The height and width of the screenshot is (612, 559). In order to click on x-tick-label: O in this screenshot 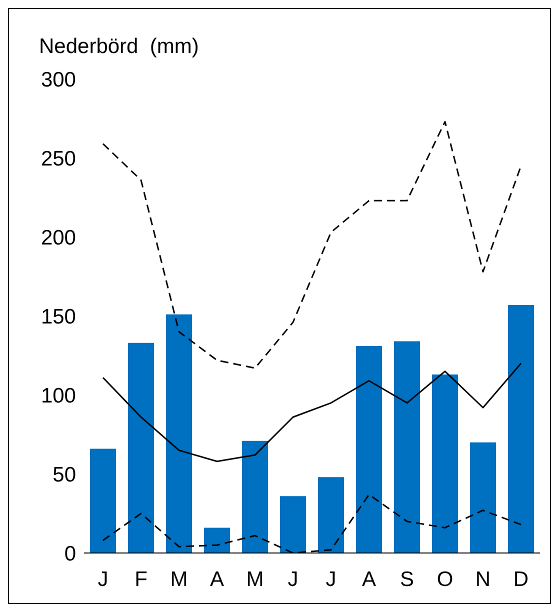, I will do `click(445, 579)`.